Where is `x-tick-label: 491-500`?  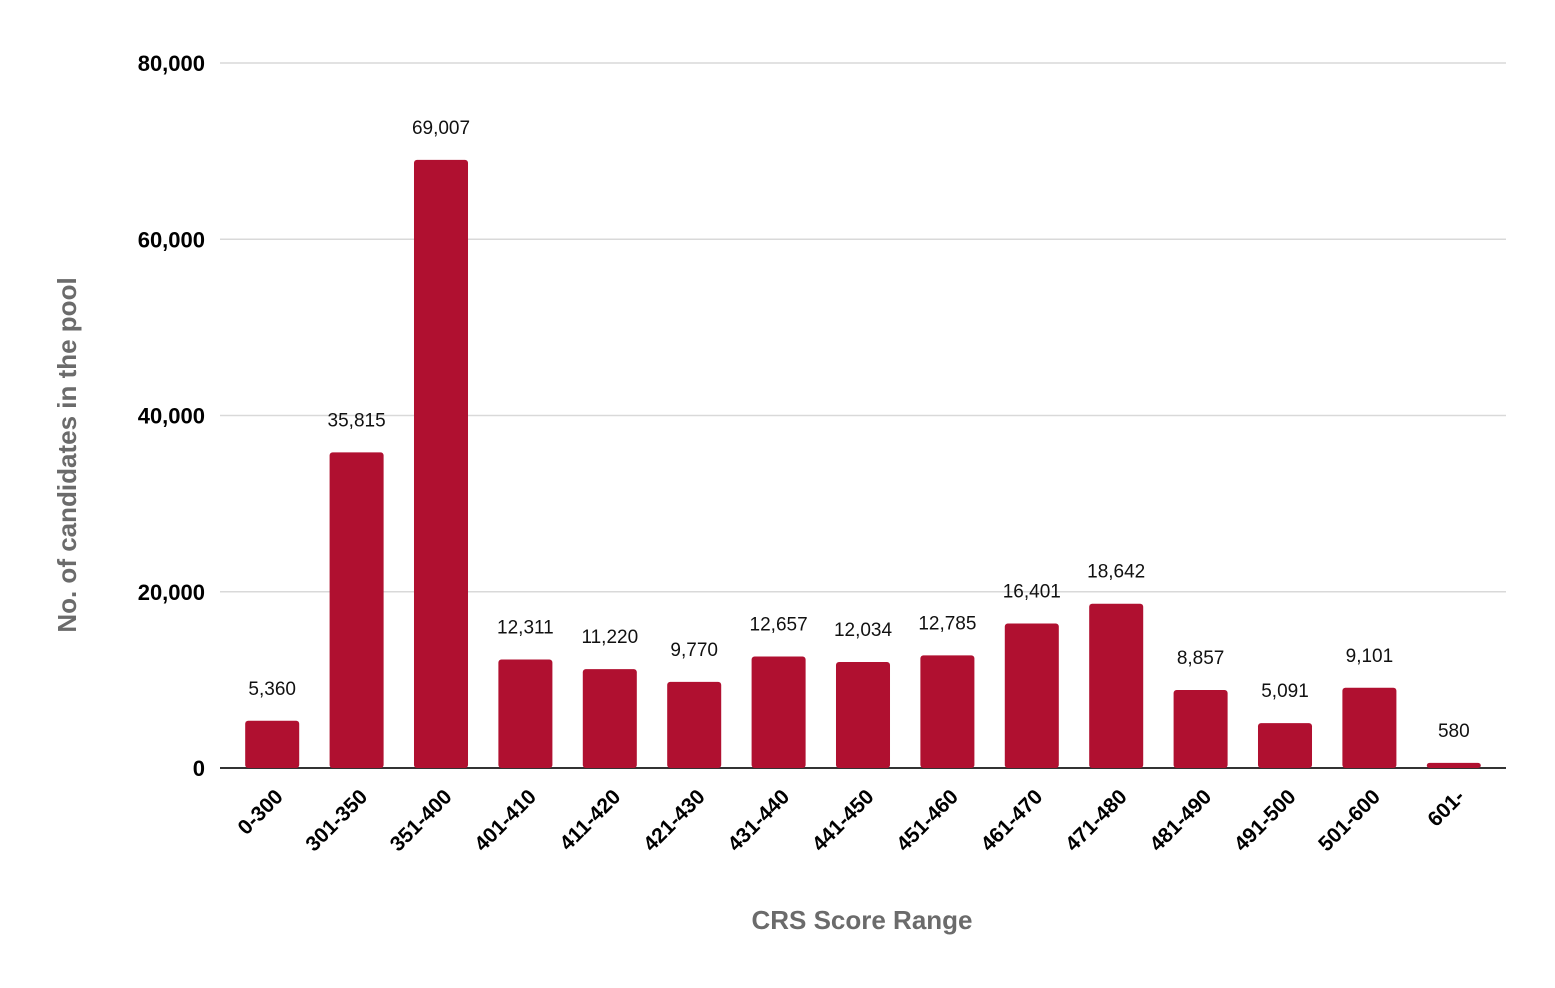
x-tick-label: 491-500 is located at coordinates (1265, 820).